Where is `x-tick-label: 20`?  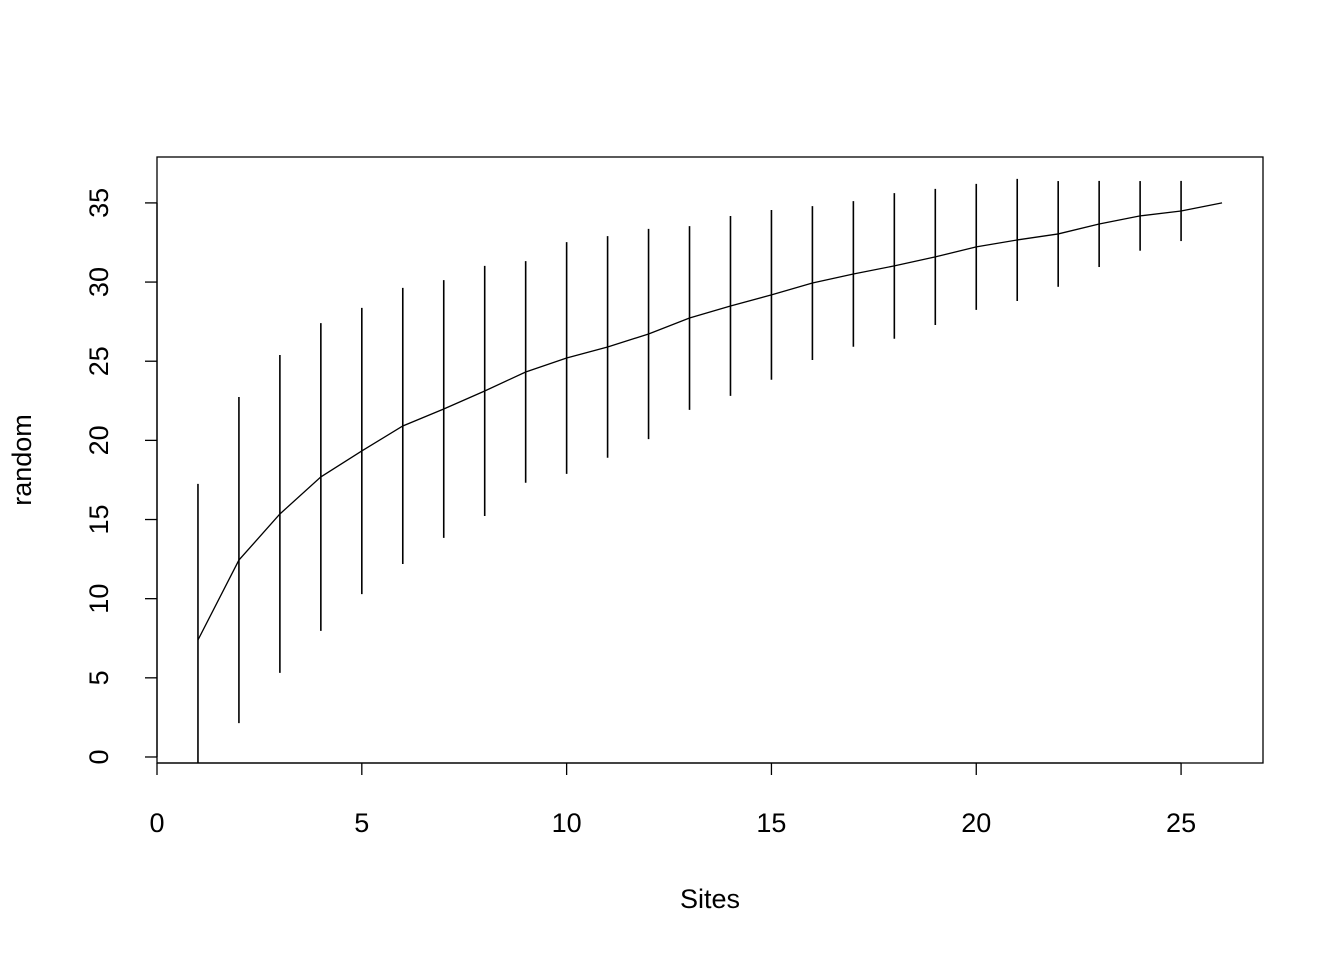 x-tick-label: 20 is located at coordinates (976, 823).